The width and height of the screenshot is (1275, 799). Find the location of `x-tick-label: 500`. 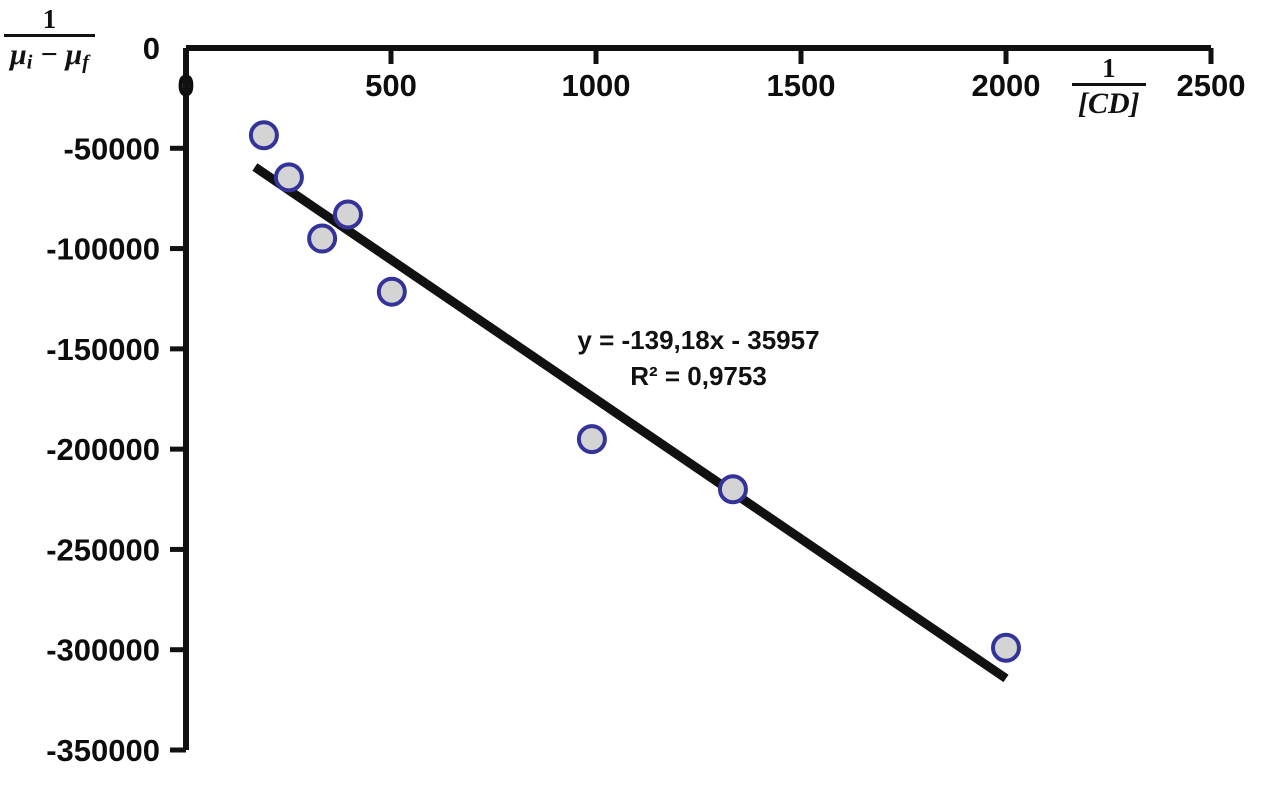

x-tick-label: 500 is located at coordinates (391, 85).